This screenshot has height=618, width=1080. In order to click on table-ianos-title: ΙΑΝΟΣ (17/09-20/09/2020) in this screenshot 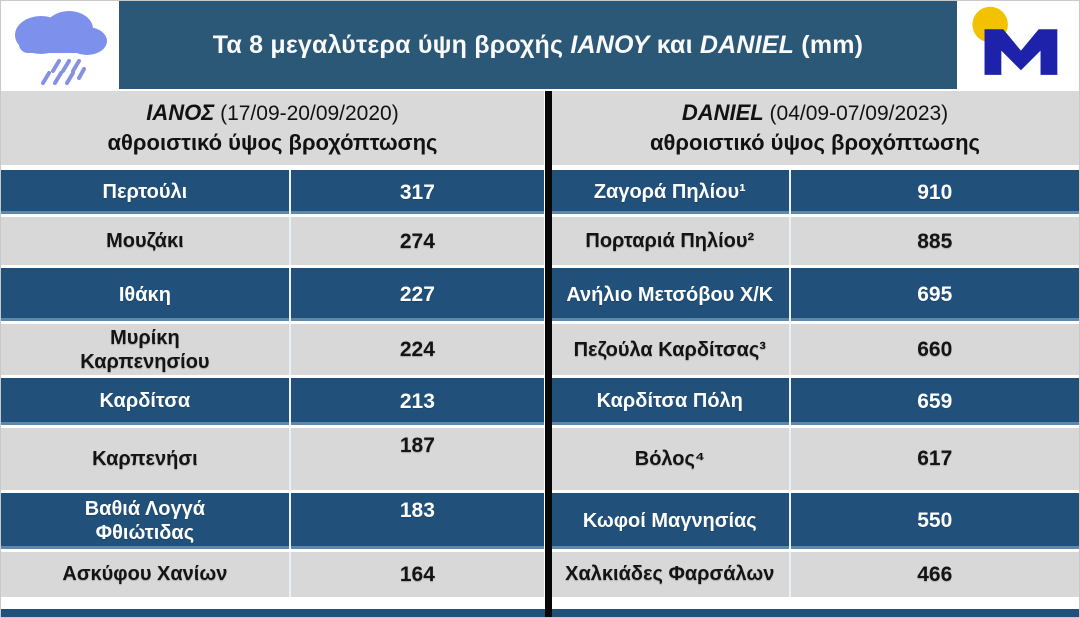, I will do `click(272, 113)`.